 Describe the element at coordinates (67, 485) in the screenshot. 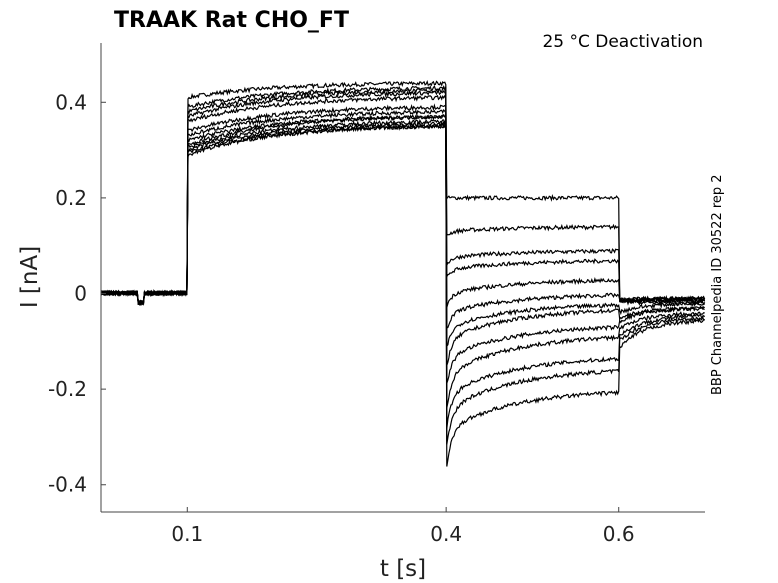

I see `y-tick-label: -0.4` at that location.